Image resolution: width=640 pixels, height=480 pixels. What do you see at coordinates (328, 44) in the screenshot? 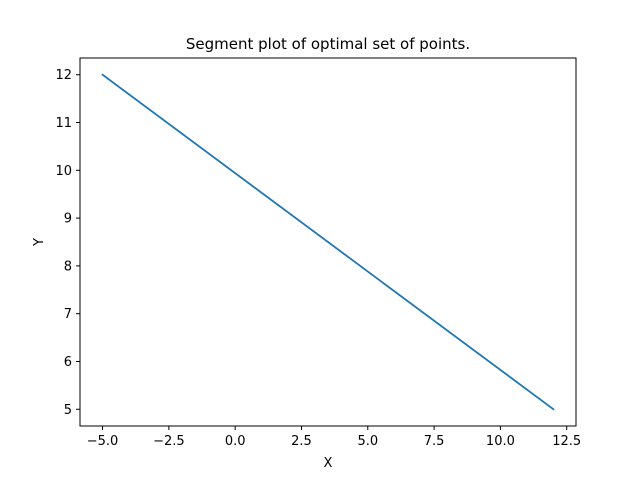
I see `chart-title: Segment plot of optimal set of points.` at bounding box center [328, 44].